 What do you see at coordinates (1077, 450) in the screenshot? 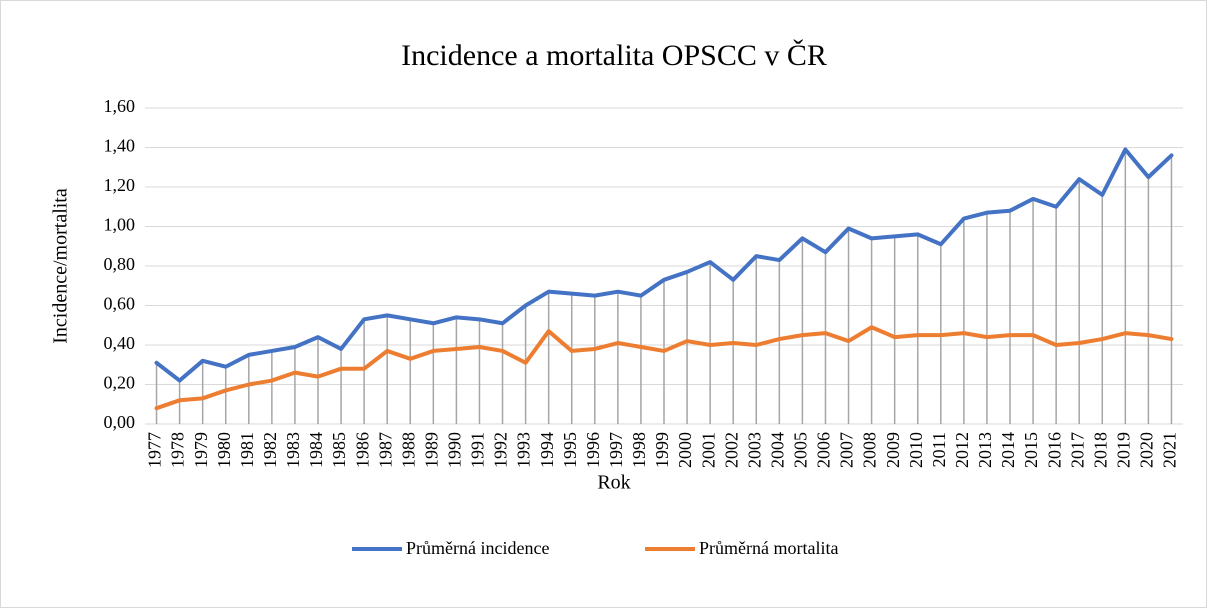
I see `x-tick-label: 2017` at bounding box center [1077, 450].